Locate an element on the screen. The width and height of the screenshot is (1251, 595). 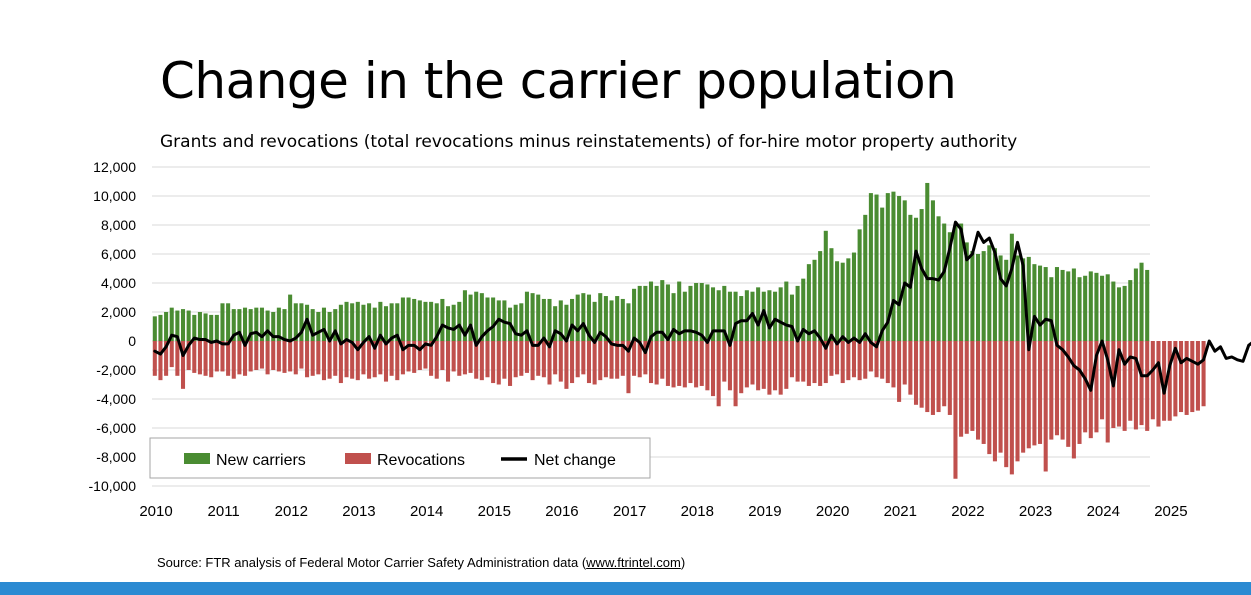
y-tick-label: -6,000 is located at coordinates (116, 428).